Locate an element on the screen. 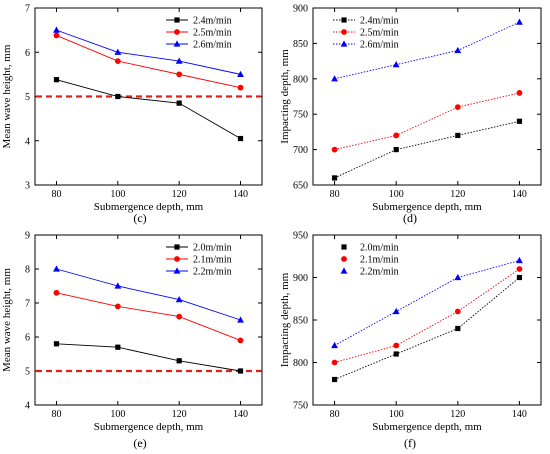  y-tick-label: 3 is located at coordinates (27, 186).